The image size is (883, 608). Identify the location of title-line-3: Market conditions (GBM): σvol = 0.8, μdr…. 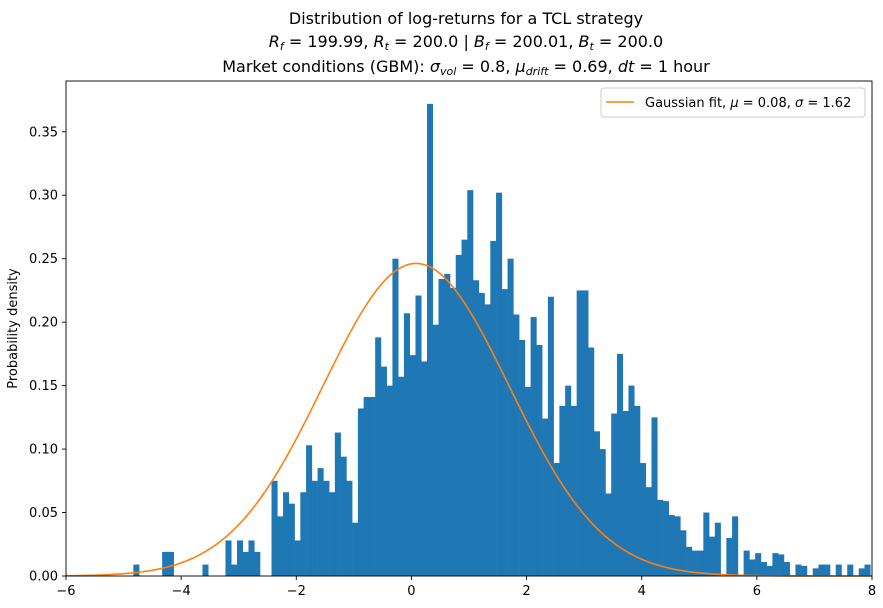
(466, 67).